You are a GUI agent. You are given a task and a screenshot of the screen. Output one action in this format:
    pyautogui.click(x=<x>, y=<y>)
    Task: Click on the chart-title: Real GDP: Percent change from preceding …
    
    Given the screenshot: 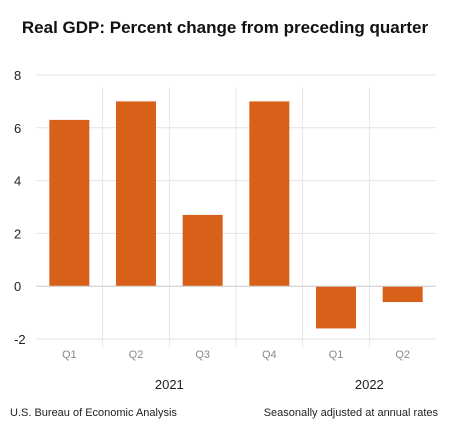 What is the action you would take?
    pyautogui.click(x=225, y=27)
    